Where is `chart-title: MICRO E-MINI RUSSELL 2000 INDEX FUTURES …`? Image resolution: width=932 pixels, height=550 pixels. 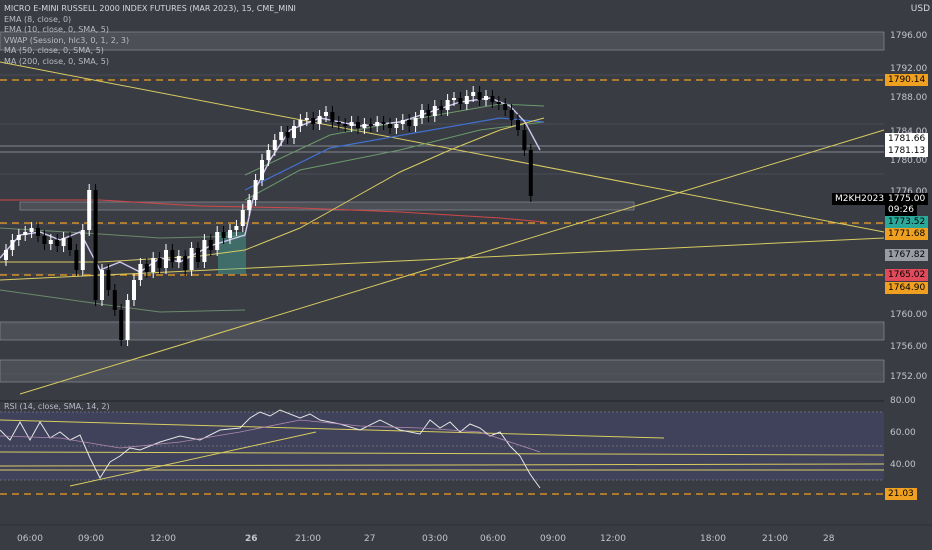 chart-title: MICRO E-MINI RUSSELL 2000 INDEX FUTURES … is located at coordinates (150, 8).